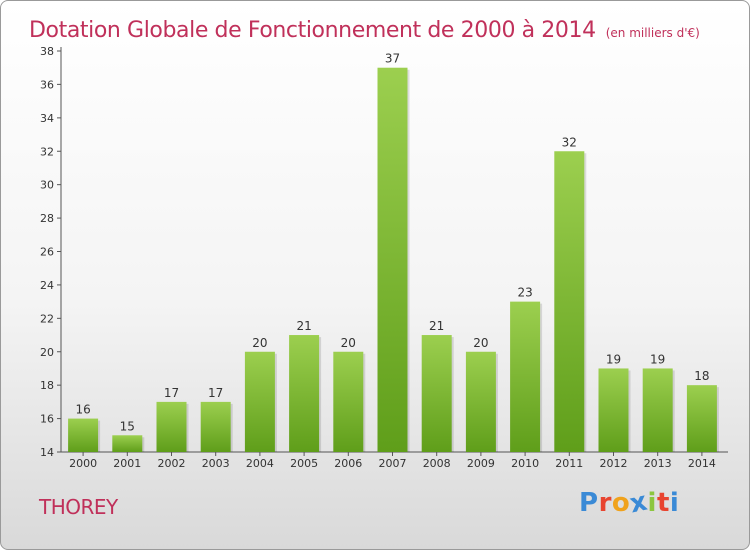  What do you see at coordinates (701, 376) in the screenshot?
I see `data-label: 18` at bounding box center [701, 376].